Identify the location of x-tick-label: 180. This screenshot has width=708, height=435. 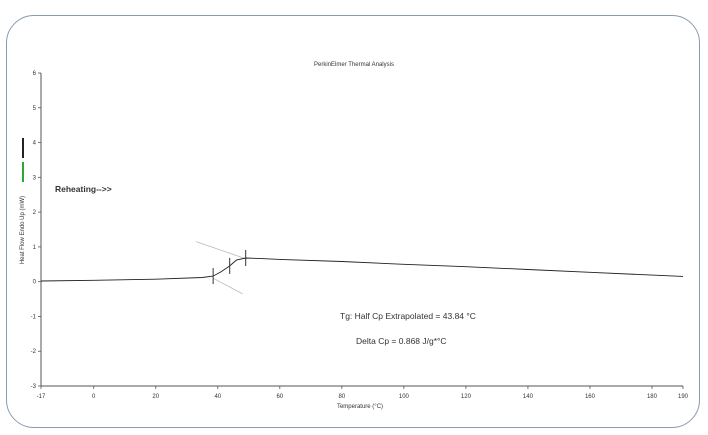
(652, 397).